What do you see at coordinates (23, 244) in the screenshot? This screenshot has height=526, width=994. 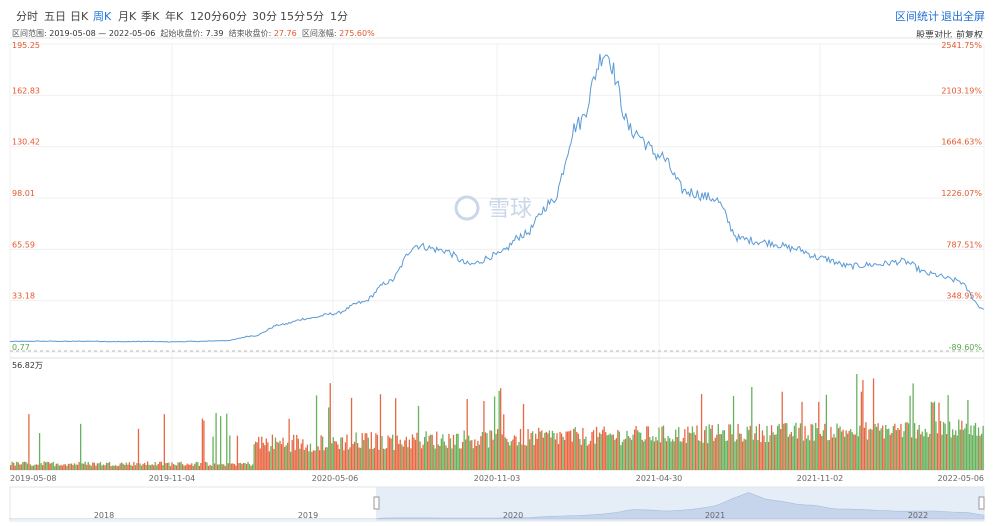 I see `y-axis-label-left: 65.59` at bounding box center [23, 244].